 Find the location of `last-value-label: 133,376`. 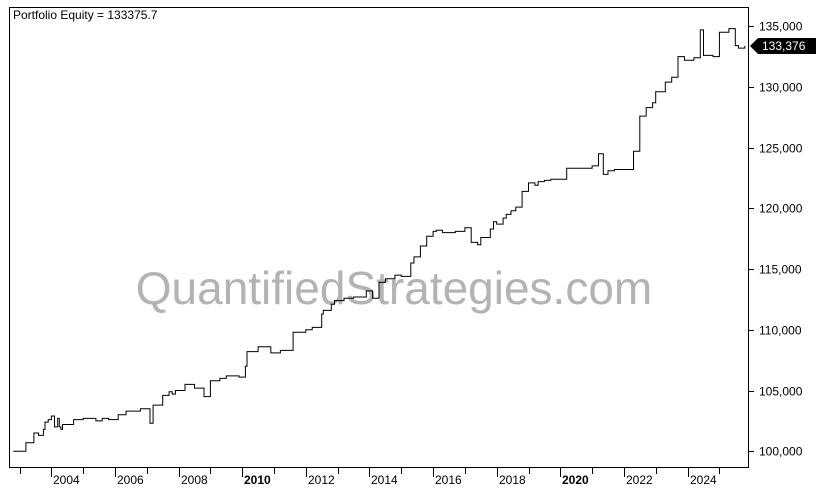

last-value-label: 133,376 is located at coordinates (784, 46).